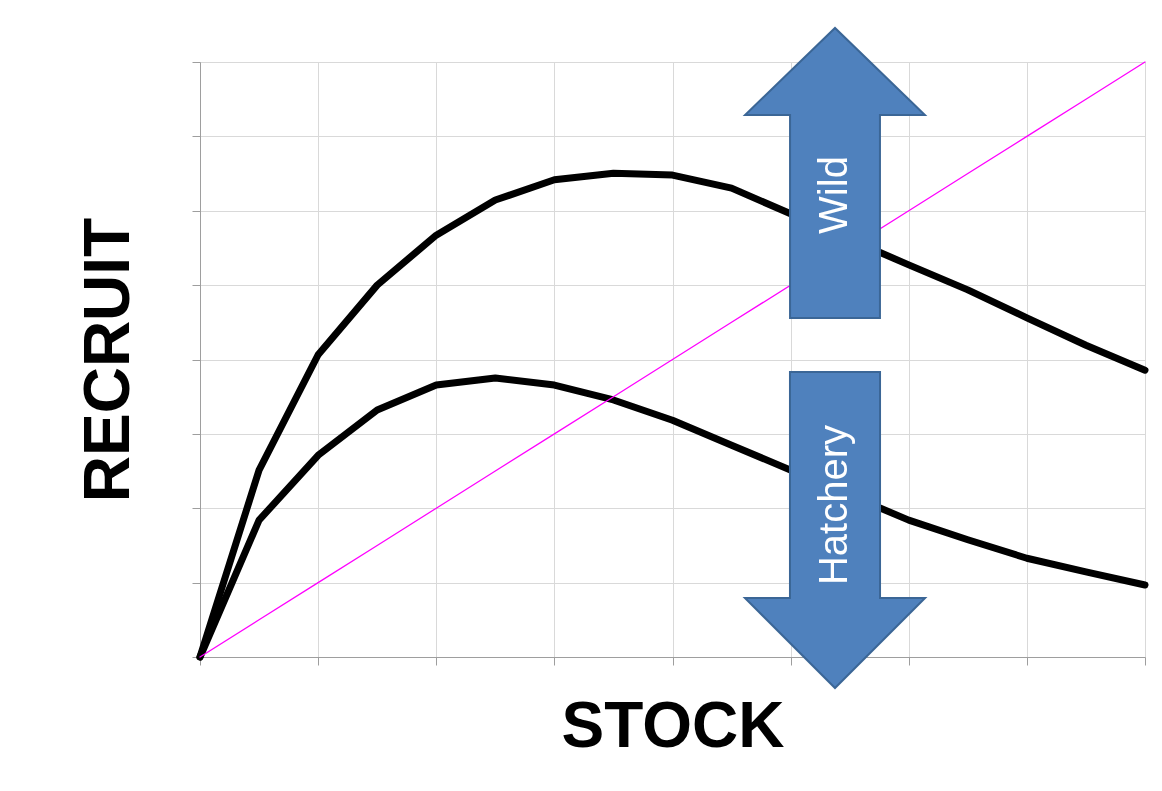  What do you see at coordinates (107, 360) in the screenshot?
I see `y-axis-title: RECRUIT` at bounding box center [107, 360].